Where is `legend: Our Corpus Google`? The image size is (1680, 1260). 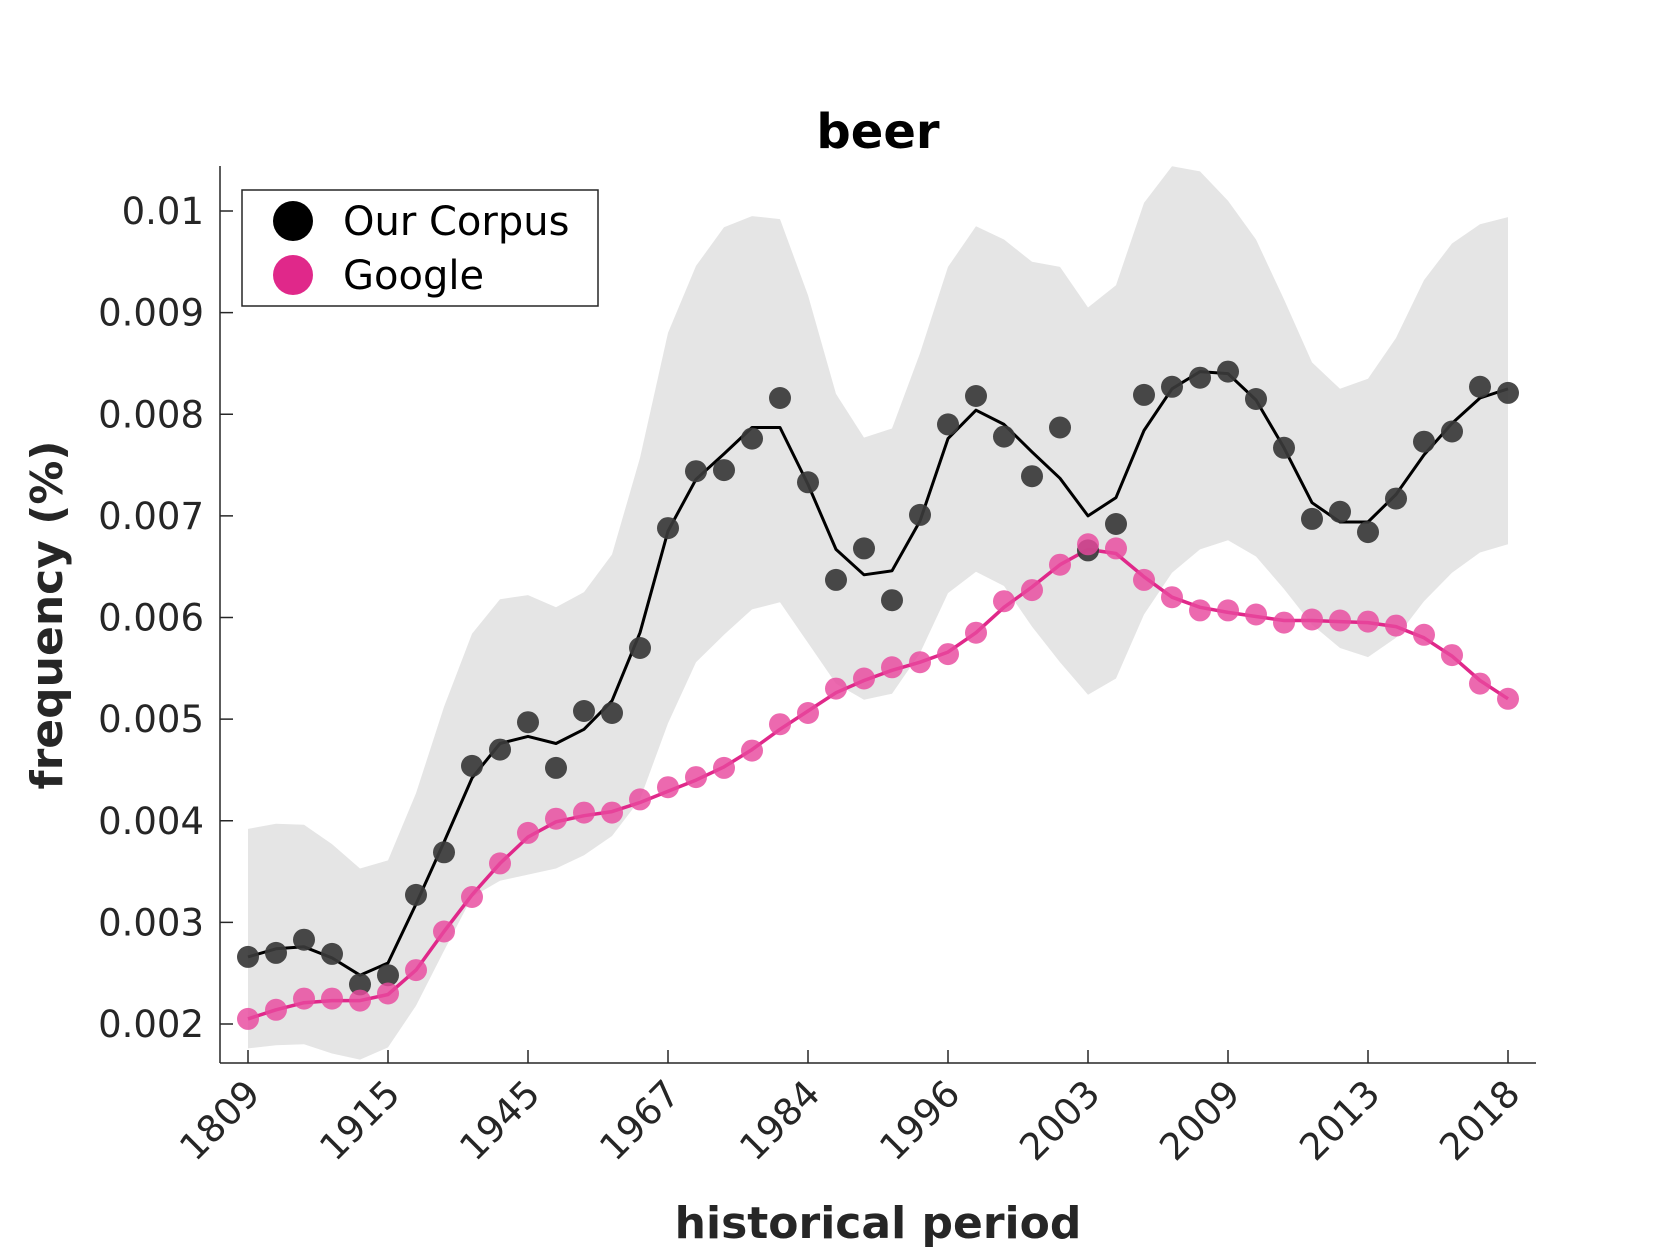 legend: Our Corpus Google is located at coordinates (420, 248).